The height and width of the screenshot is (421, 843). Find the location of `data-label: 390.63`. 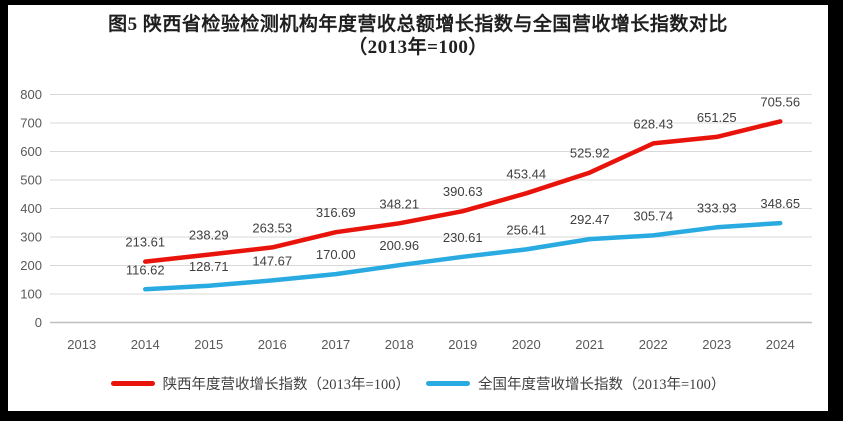

data-label: 390.63 is located at coordinates (463, 191).